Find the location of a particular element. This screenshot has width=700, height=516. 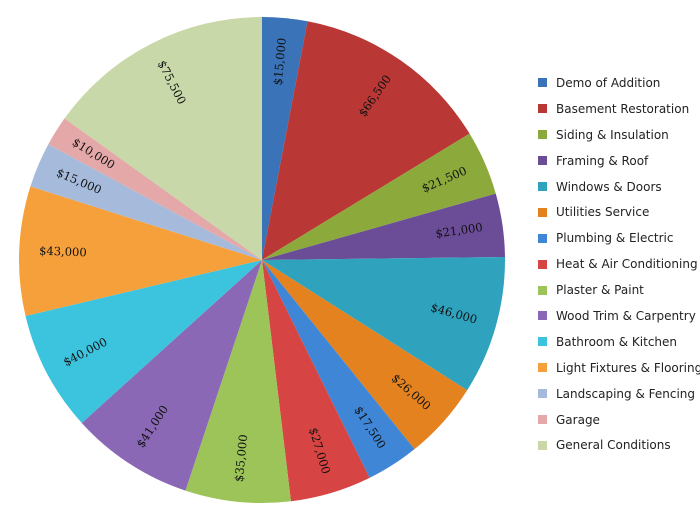

slice-value-label-3: $21,000 is located at coordinates (458, 230).